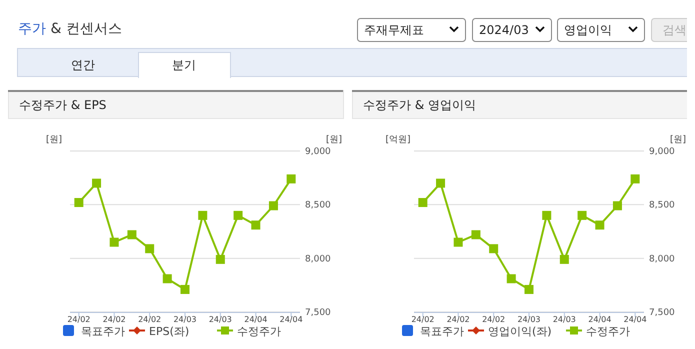 The image size is (695, 349). What do you see at coordinates (54, 140) in the screenshot?
I see `y-axis-title: [원]` at bounding box center [54, 140].